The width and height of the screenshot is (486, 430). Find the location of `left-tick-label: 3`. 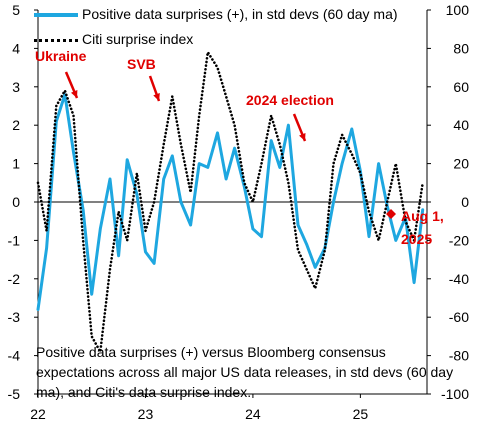

left-tick-label: 3 is located at coordinates (16, 87).